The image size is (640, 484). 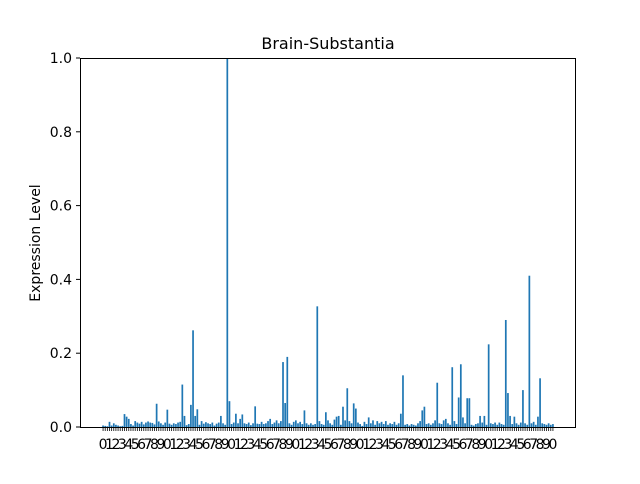 What do you see at coordinates (373, 445) in the screenshot?
I see `x-tick-label-126: 2` at bounding box center [373, 445].